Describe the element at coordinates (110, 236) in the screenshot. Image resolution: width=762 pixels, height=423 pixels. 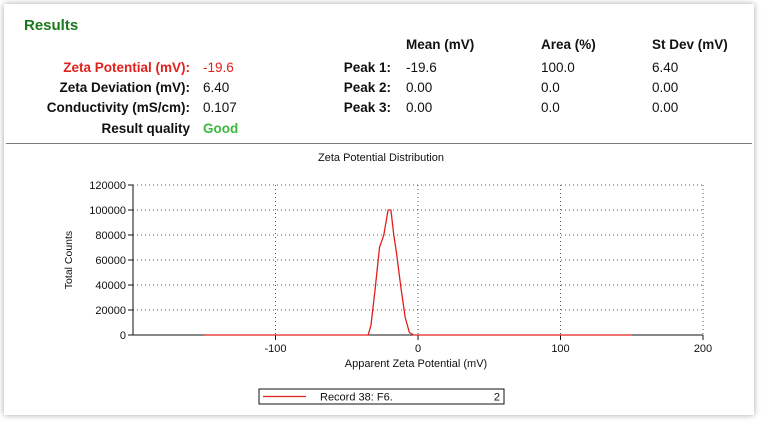
I see `y-tick-label: 80000` at that location.